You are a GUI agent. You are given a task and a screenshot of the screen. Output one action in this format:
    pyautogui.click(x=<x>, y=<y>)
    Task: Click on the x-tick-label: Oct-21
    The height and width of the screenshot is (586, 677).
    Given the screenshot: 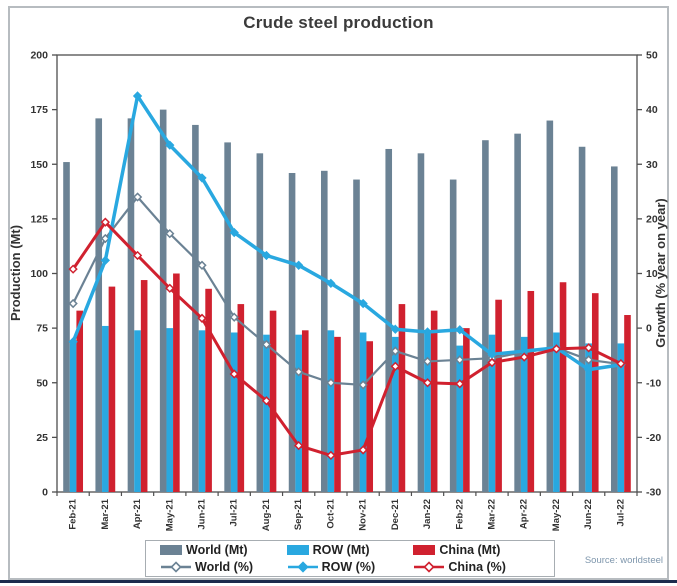 What is the action you would take?
    pyautogui.click(x=330, y=513)
    